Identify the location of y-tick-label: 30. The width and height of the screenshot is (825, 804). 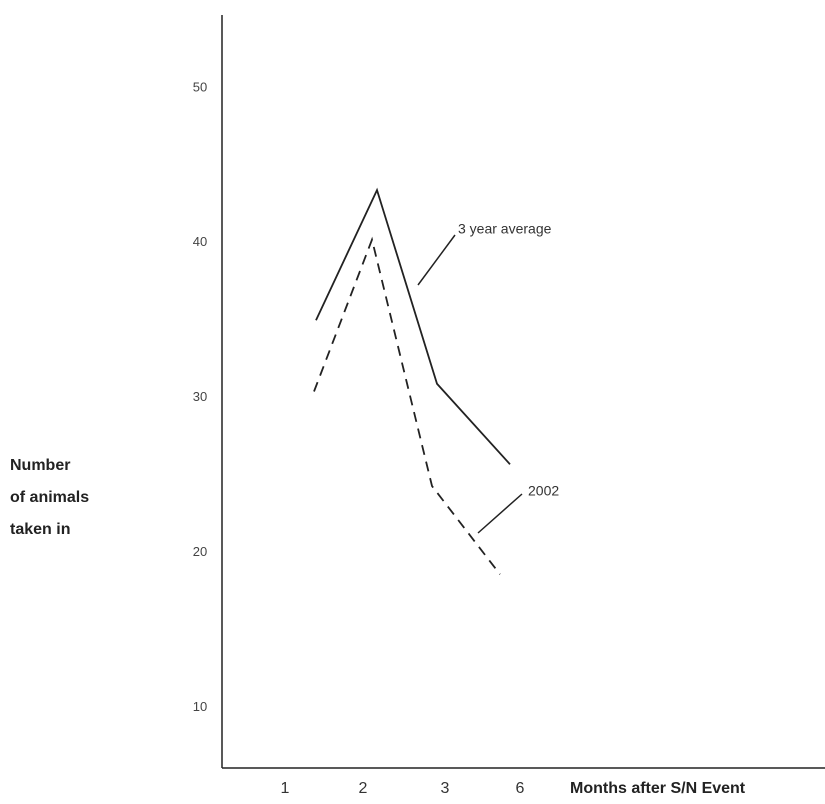
(200, 396).